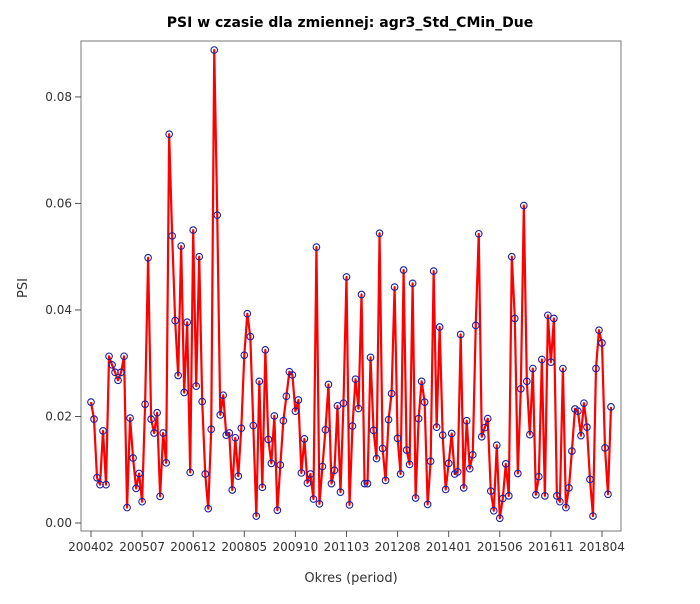 The image size is (700, 604). What do you see at coordinates (58, 203) in the screenshot?
I see `y-tick-label: 0.06` at bounding box center [58, 203].